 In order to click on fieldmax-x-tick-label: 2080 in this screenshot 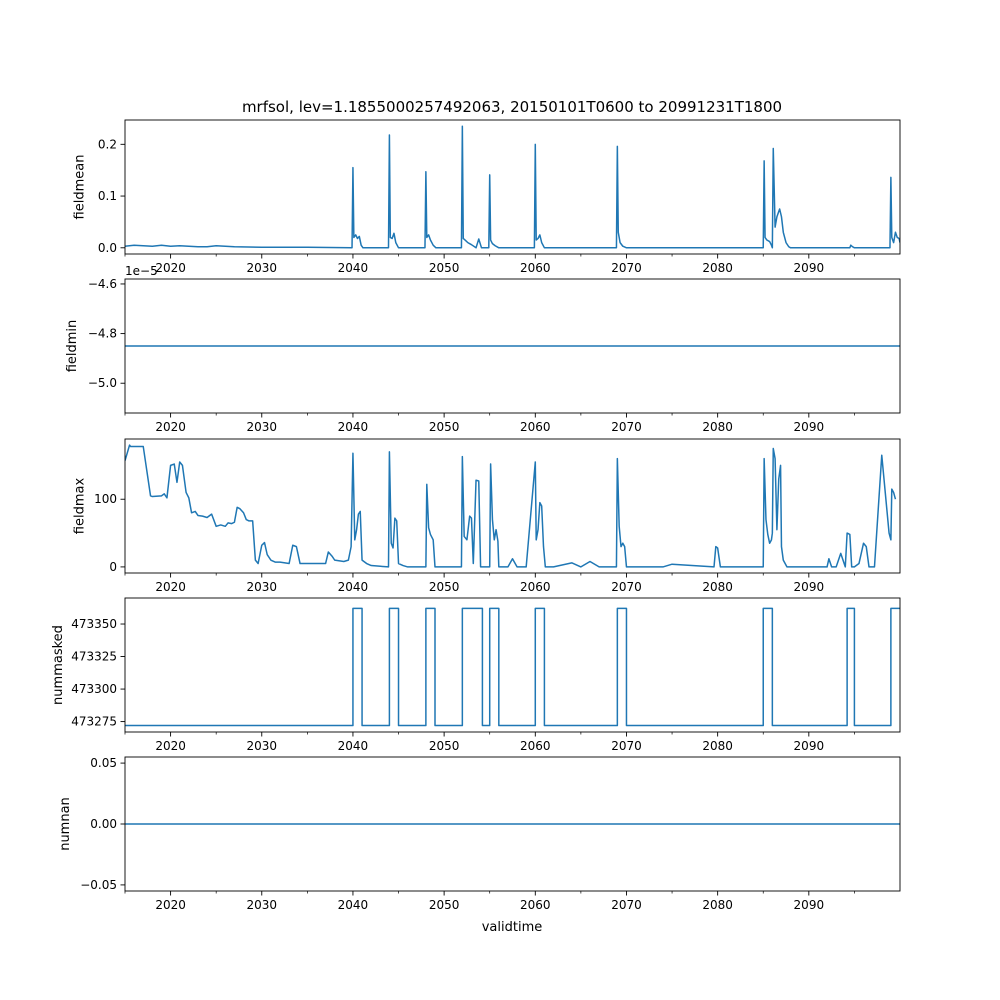, I will do `click(717, 587)`.